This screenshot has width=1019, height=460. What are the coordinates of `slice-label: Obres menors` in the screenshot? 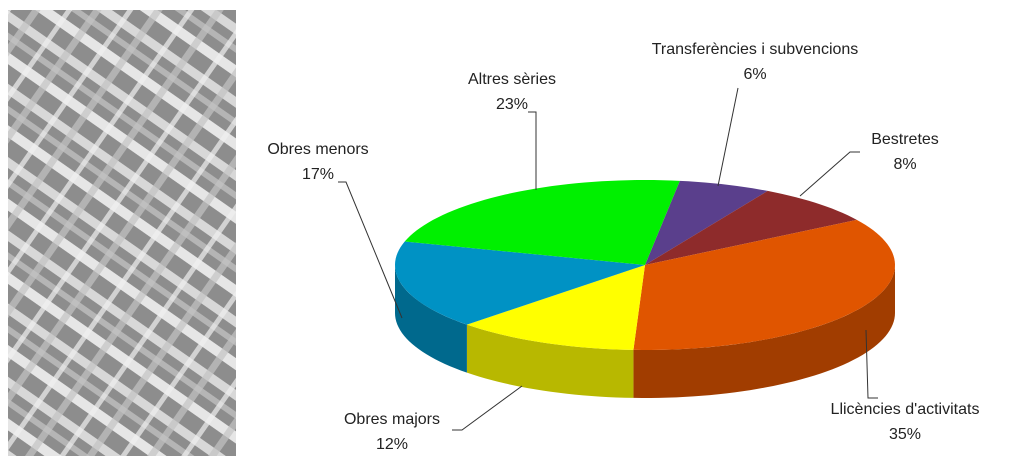 It's located at (317, 149).